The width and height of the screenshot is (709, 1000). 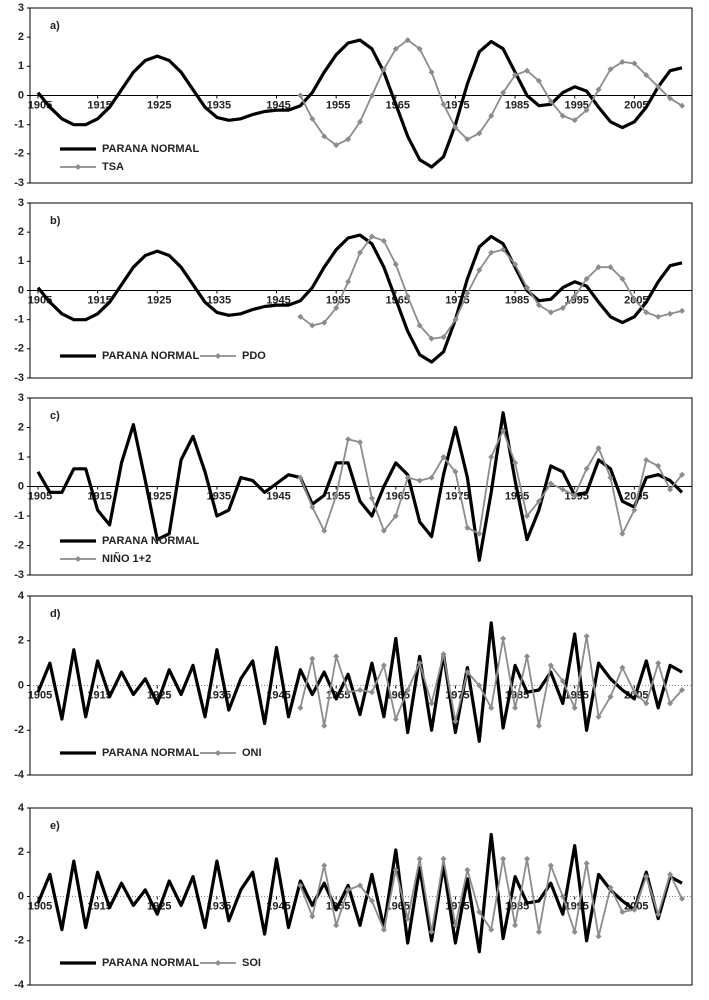 I want to click on panel-label: c), so click(x=55, y=416).